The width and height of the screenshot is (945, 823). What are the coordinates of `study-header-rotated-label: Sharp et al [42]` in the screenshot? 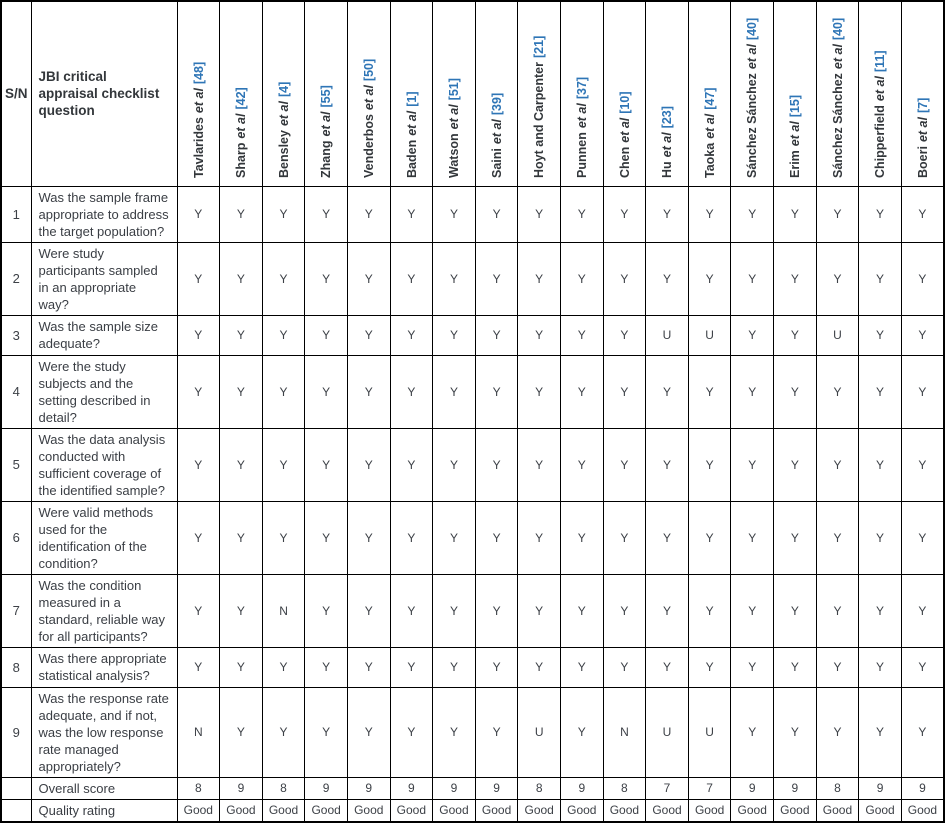 It's located at (241, 95).